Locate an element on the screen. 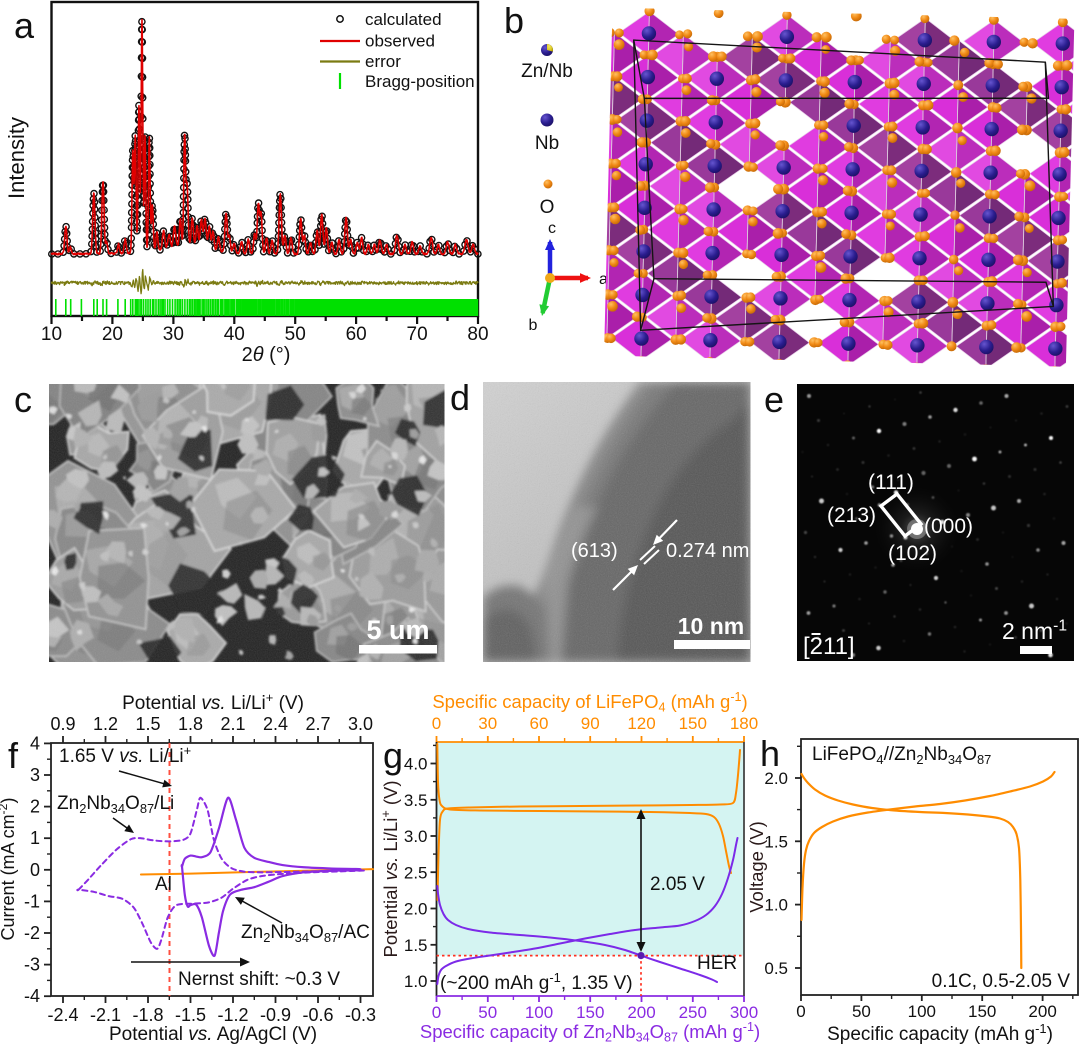  svg-text: 2.5 is located at coordinates (416, 872).